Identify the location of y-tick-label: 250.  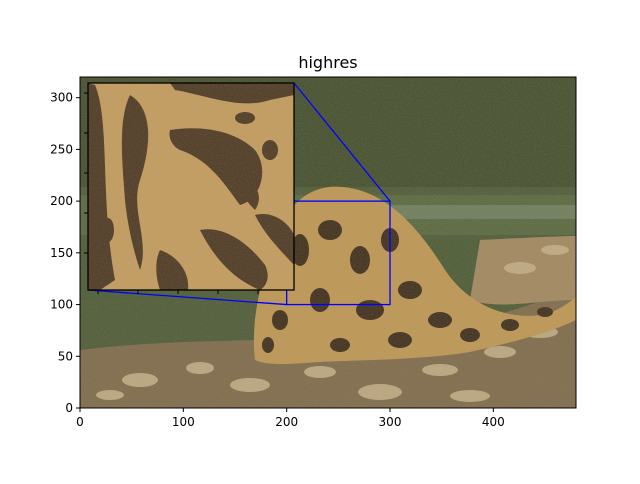
(61, 149).